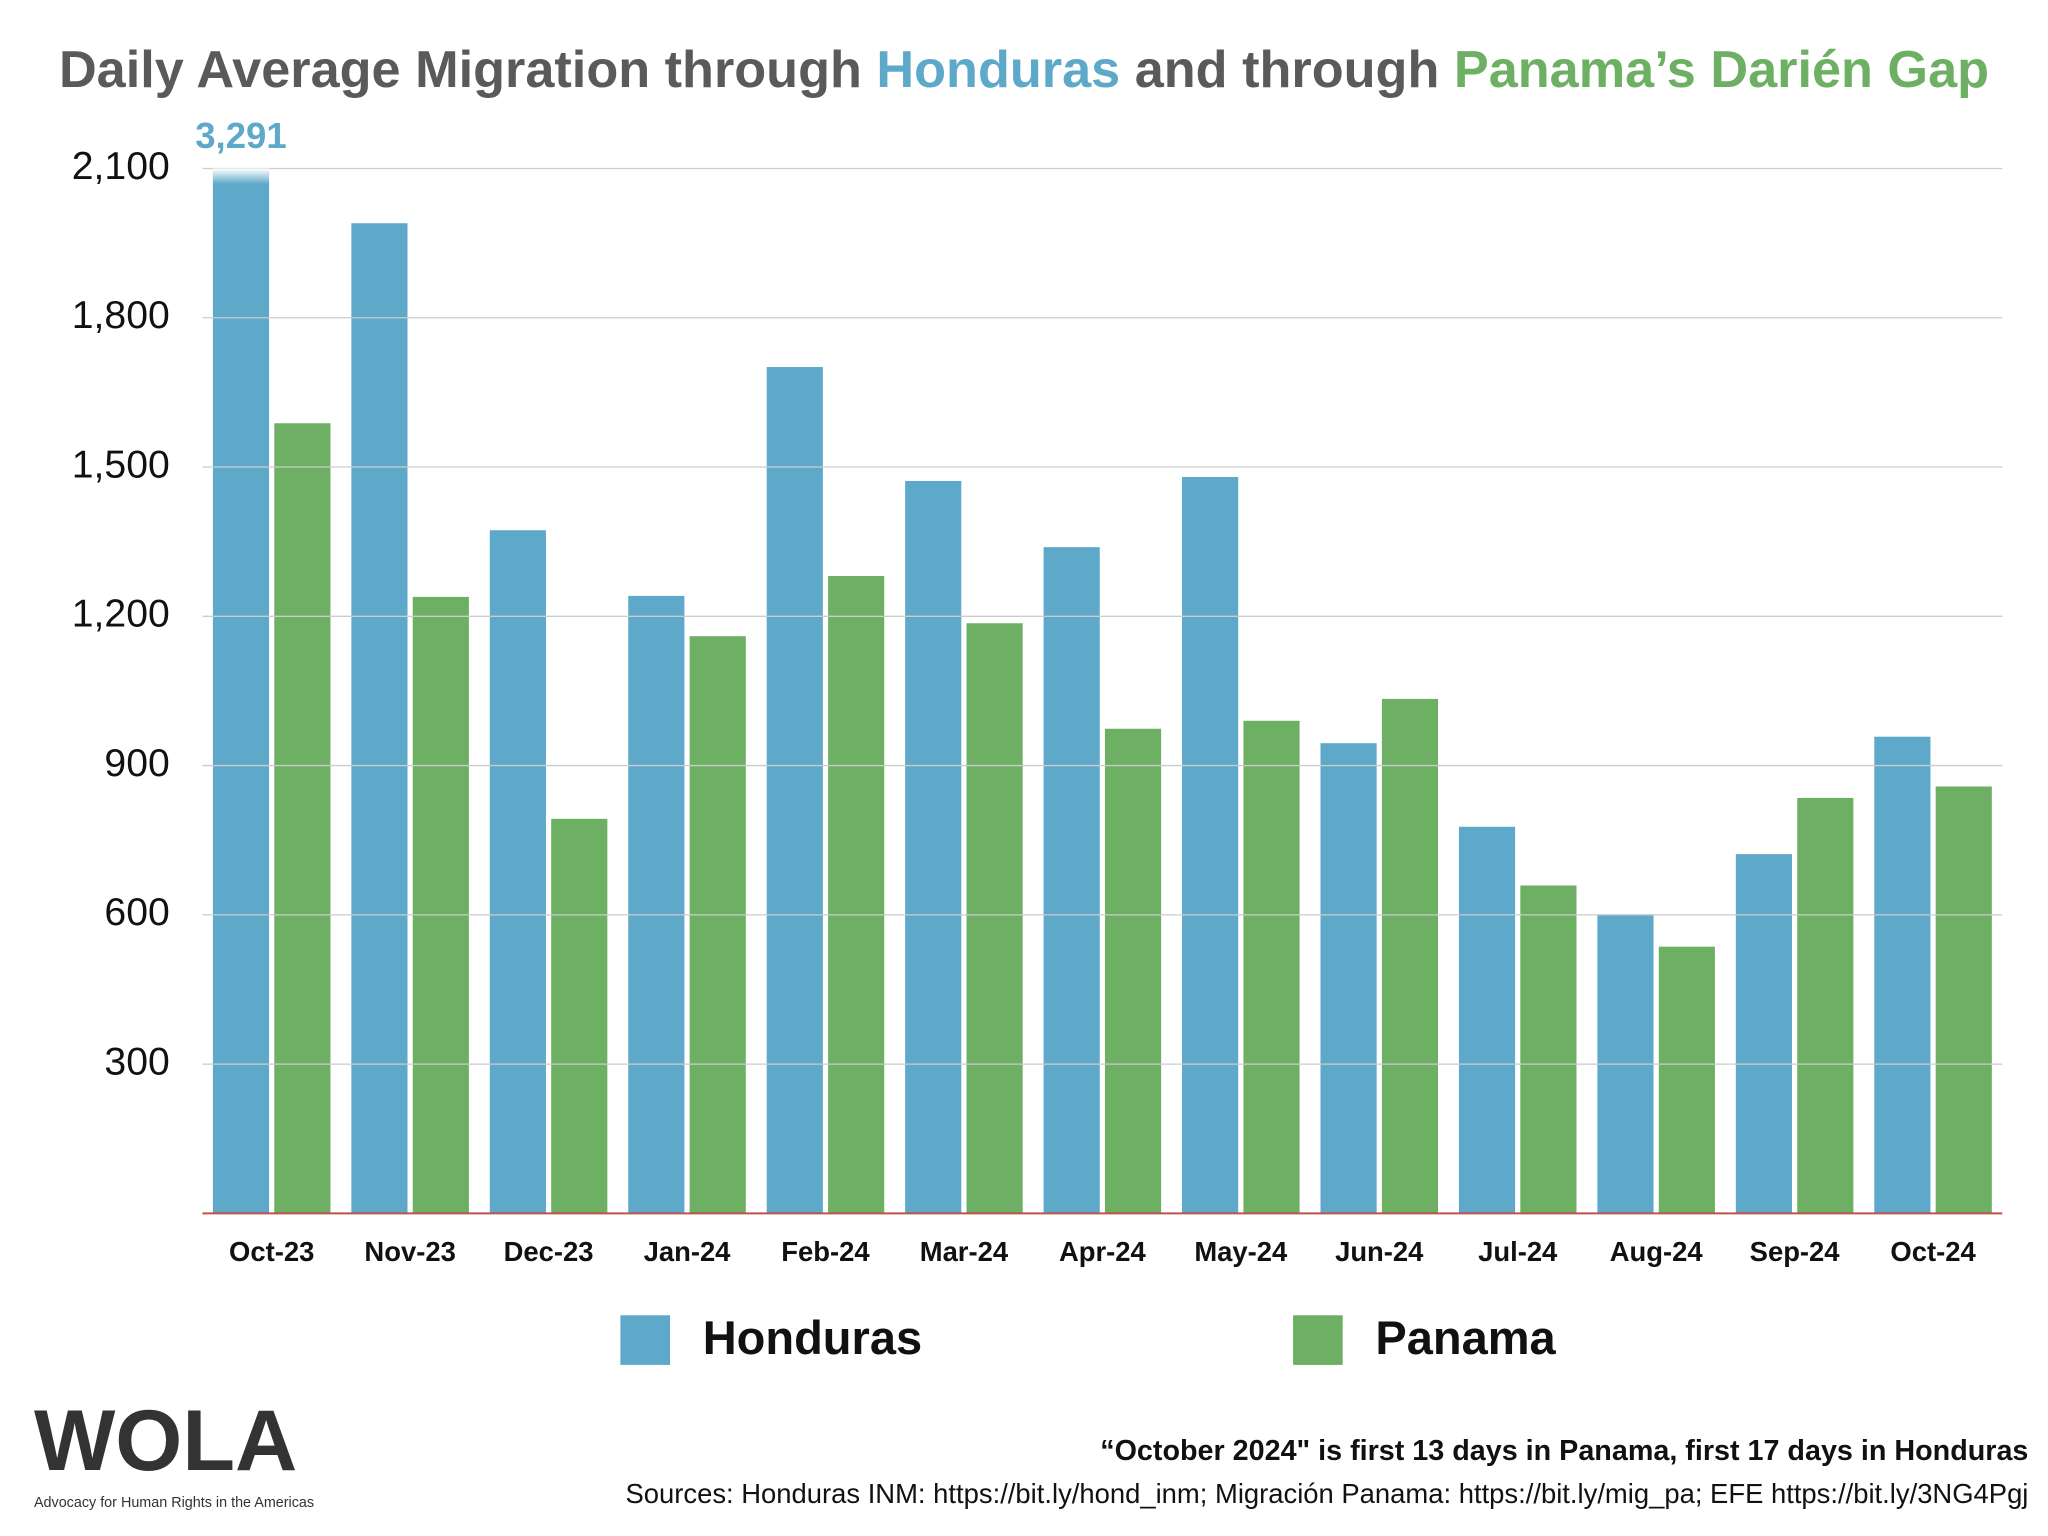 Image resolution: width=2048 pixels, height=1536 pixels. I want to click on logo: WOLA, so click(165, 1441).